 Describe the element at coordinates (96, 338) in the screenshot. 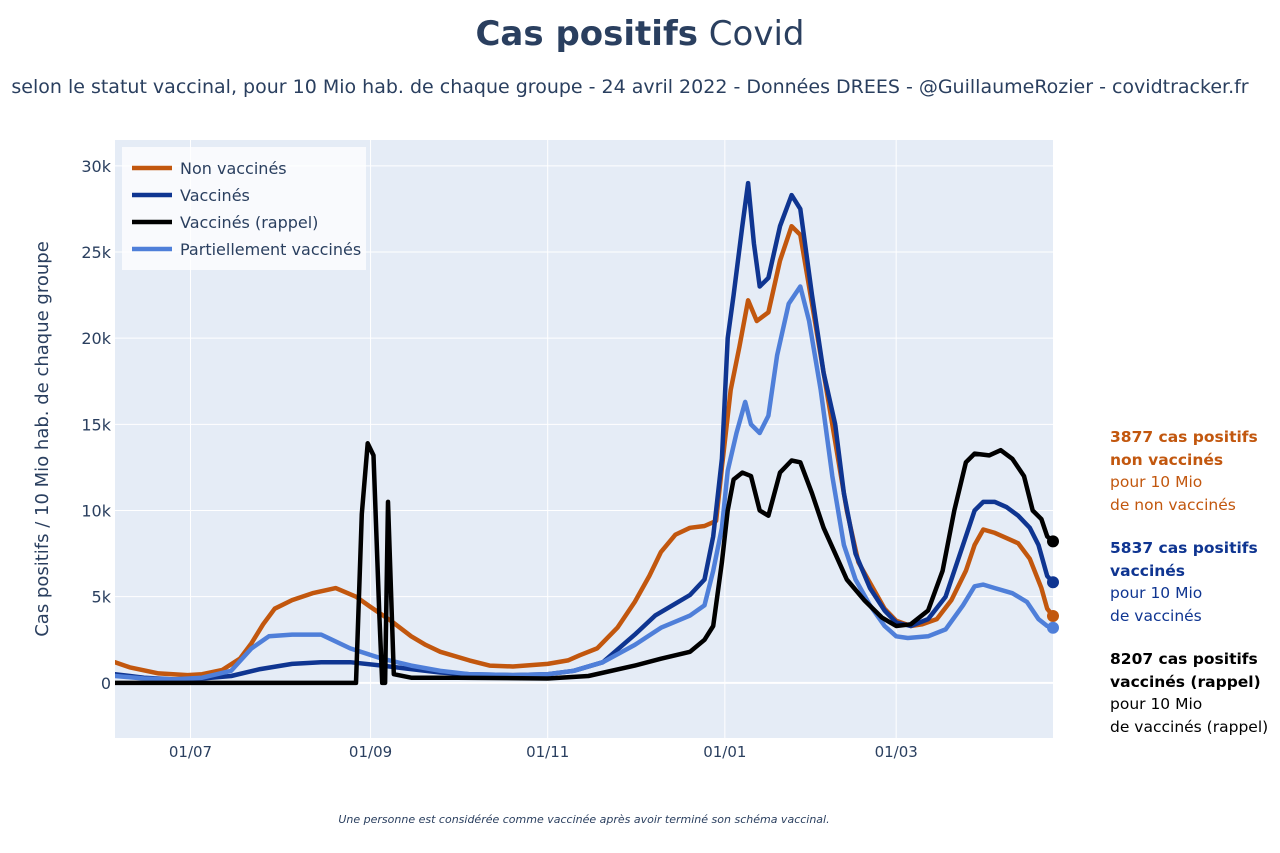

I see `y-tick-label: 20k` at that location.